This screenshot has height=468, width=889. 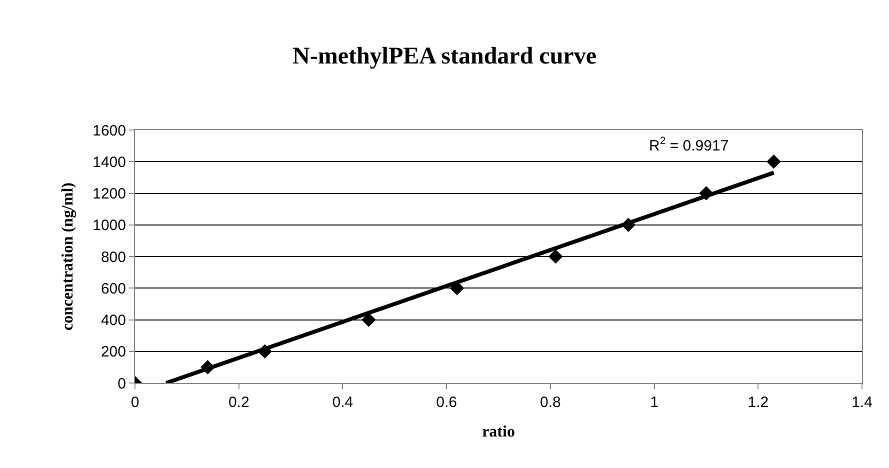 I want to click on y-tick-label: 400, so click(x=113, y=320).